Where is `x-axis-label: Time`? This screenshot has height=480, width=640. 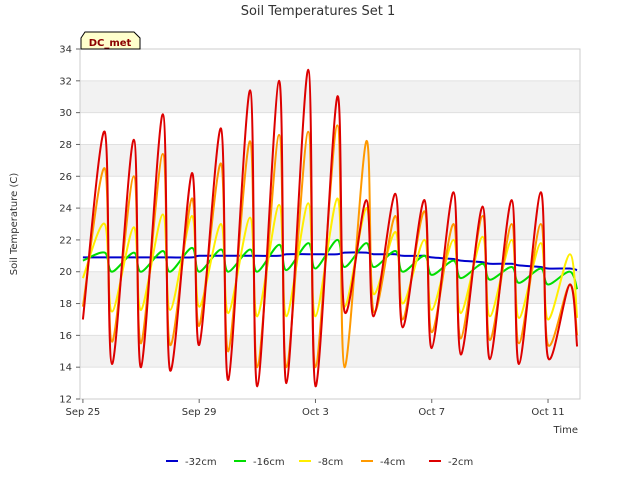
x-axis-label: Time is located at coordinates (565, 430).